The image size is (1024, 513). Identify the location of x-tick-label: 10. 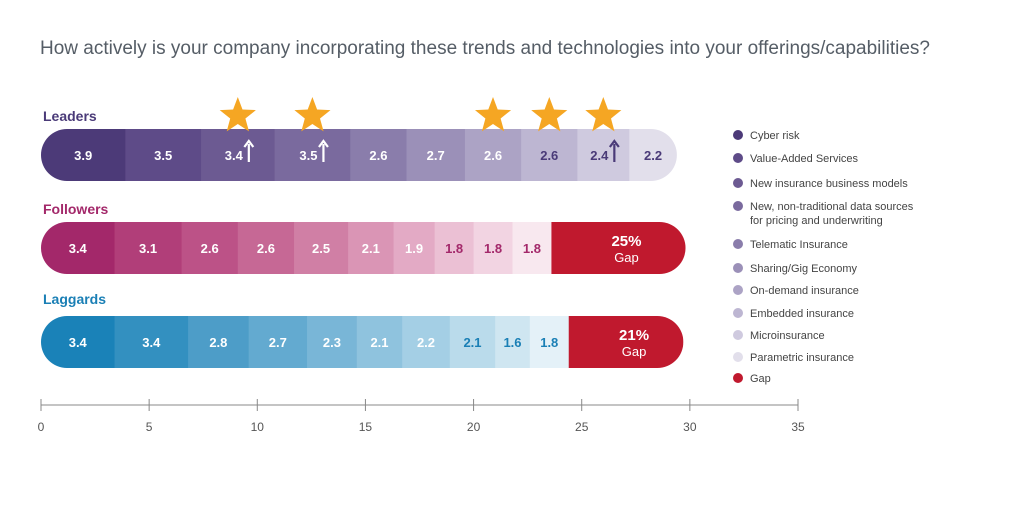
(258, 427).